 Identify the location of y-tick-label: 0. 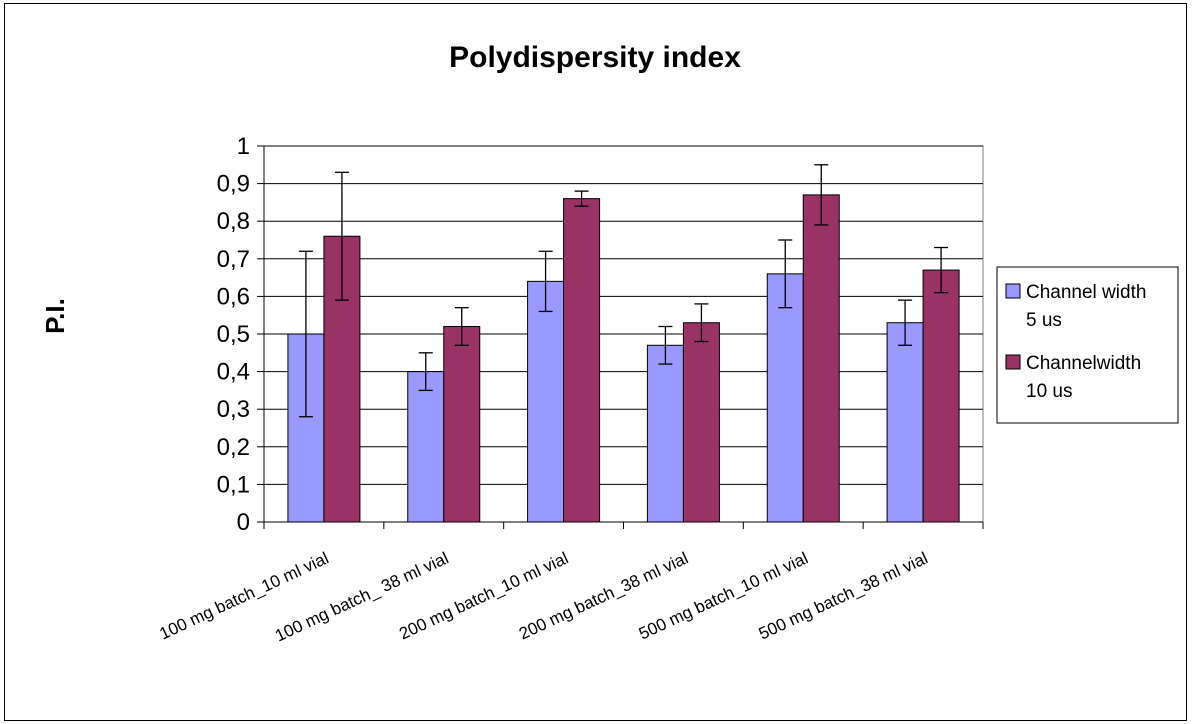
(243, 522).